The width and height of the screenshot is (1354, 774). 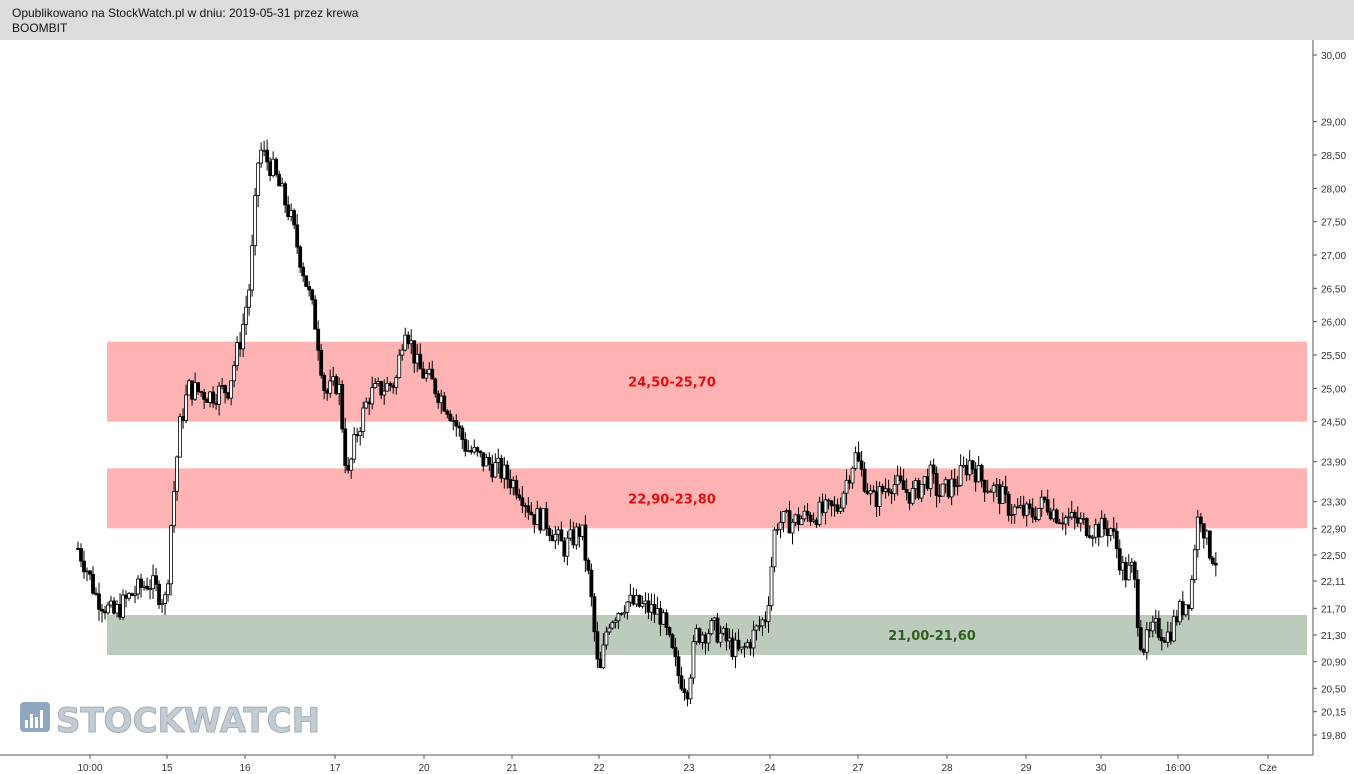 I want to click on stockwatch-watermark: STOCKWATCH, so click(x=170, y=721).